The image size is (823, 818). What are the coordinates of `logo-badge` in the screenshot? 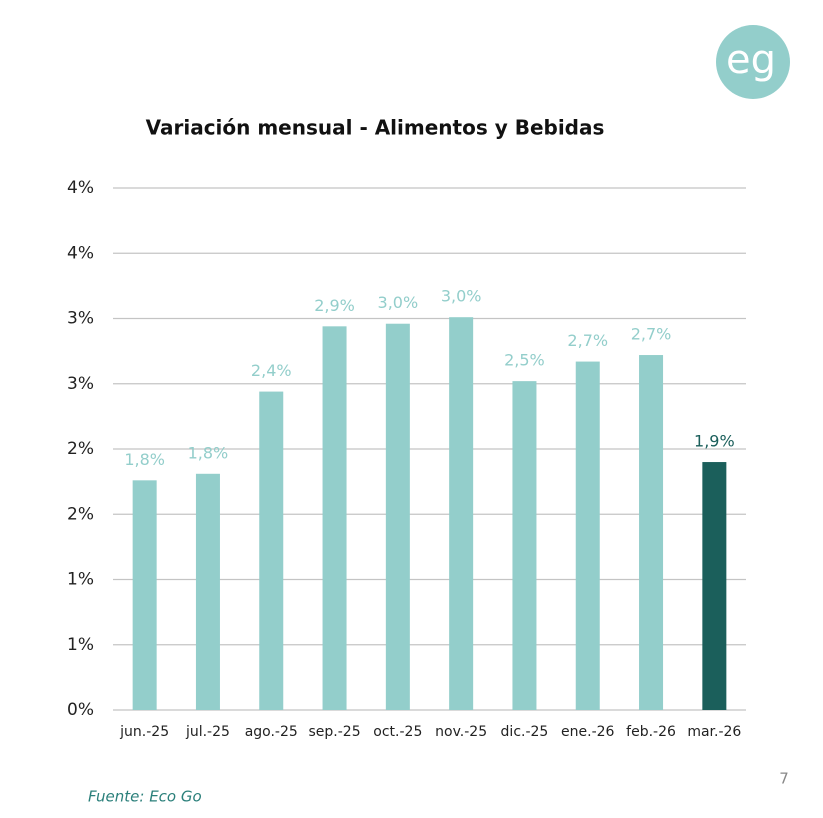 It's located at (753, 62).